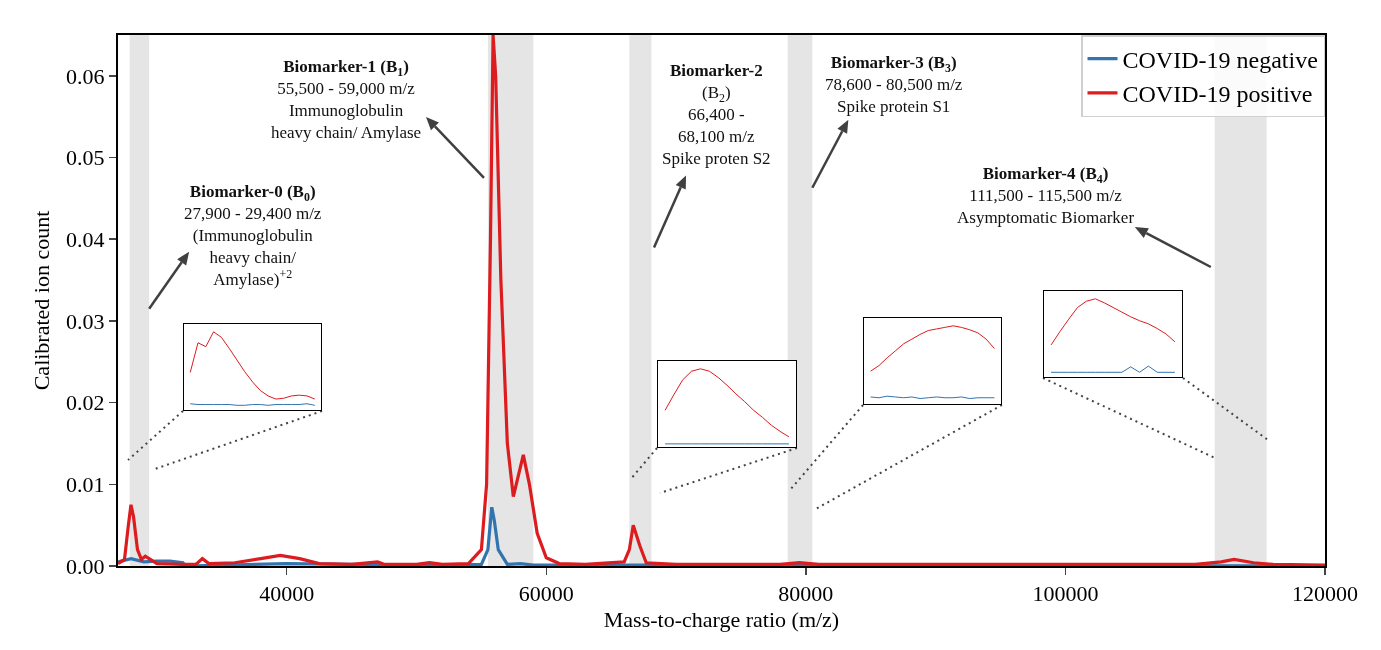 This screenshot has height=650, width=1381. Describe the element at coordinates (1217, 94) in the screenshot. I see `legend-label: COVID-19 positive` at that location.